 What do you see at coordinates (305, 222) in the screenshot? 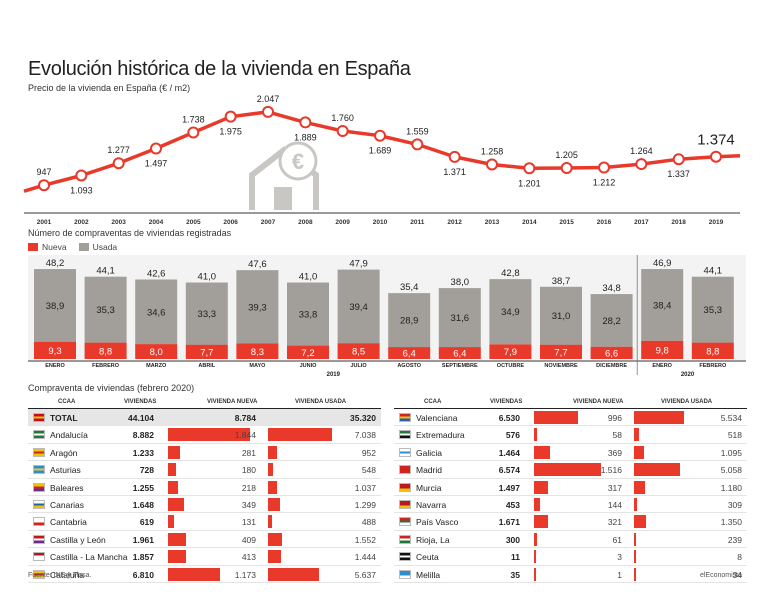
I see `year-tick-label: 2008` at bounding box center [305, 222].